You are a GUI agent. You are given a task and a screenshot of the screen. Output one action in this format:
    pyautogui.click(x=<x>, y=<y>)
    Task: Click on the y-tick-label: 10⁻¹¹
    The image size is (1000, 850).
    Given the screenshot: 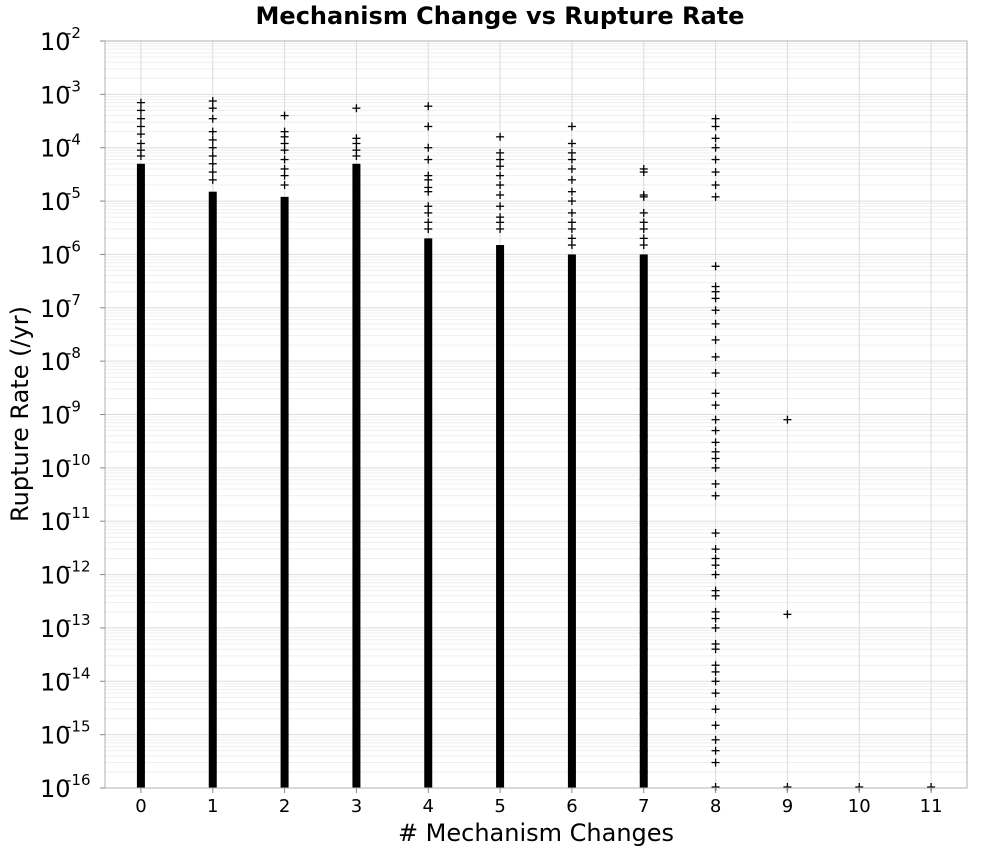 What is the action you would take?
    pyautogui.click(x=65, y=520)
    